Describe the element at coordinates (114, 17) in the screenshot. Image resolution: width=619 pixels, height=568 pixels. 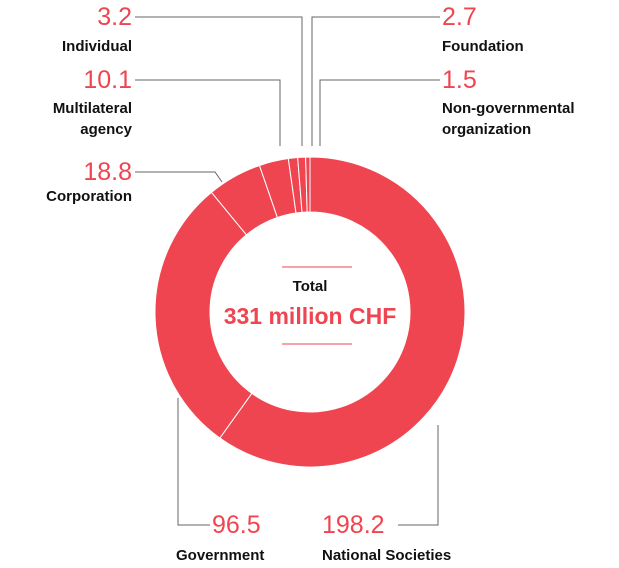
I see `value-label: 3.2` at that location.